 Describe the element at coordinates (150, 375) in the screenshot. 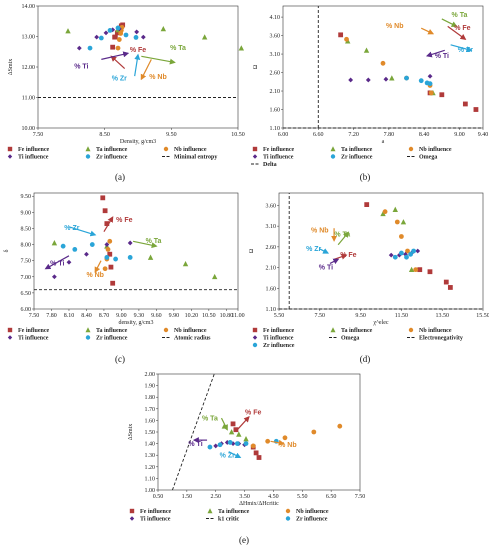

I see `y-tick-label: 2.00` at that location.